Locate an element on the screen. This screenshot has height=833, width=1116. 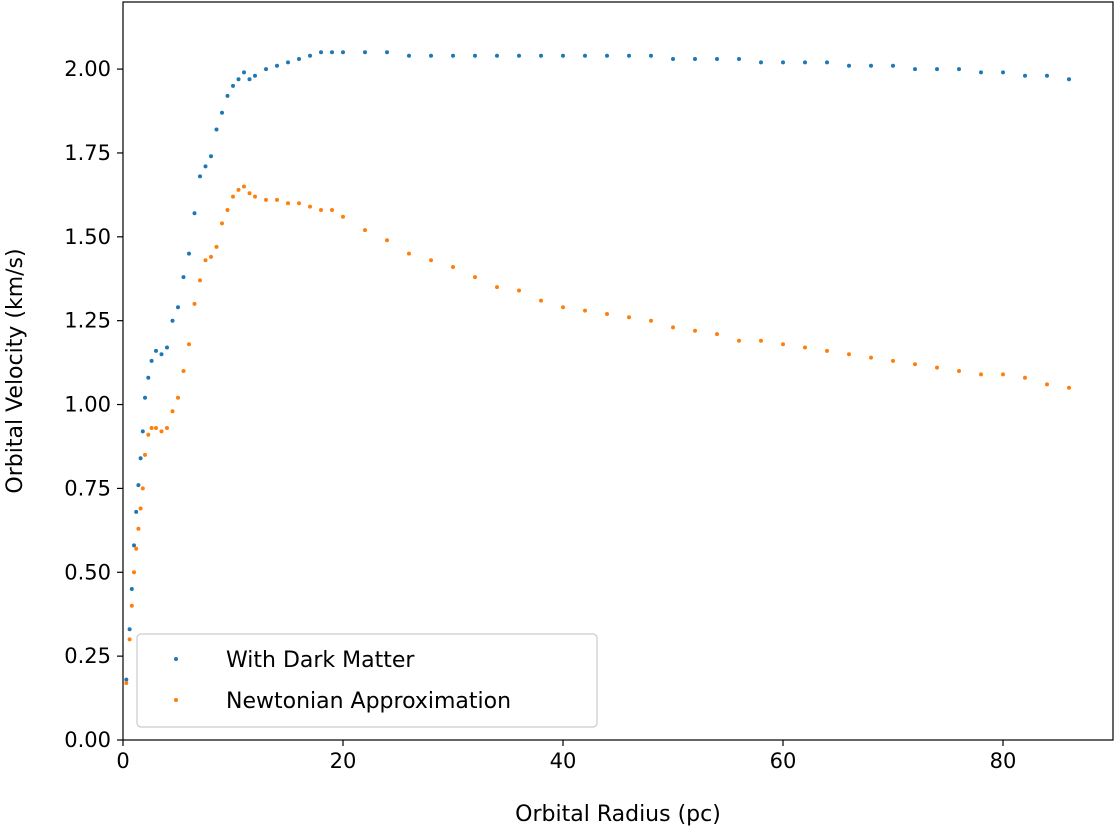
y-tick-label: 2.00 is located at coordinates (87, 69).